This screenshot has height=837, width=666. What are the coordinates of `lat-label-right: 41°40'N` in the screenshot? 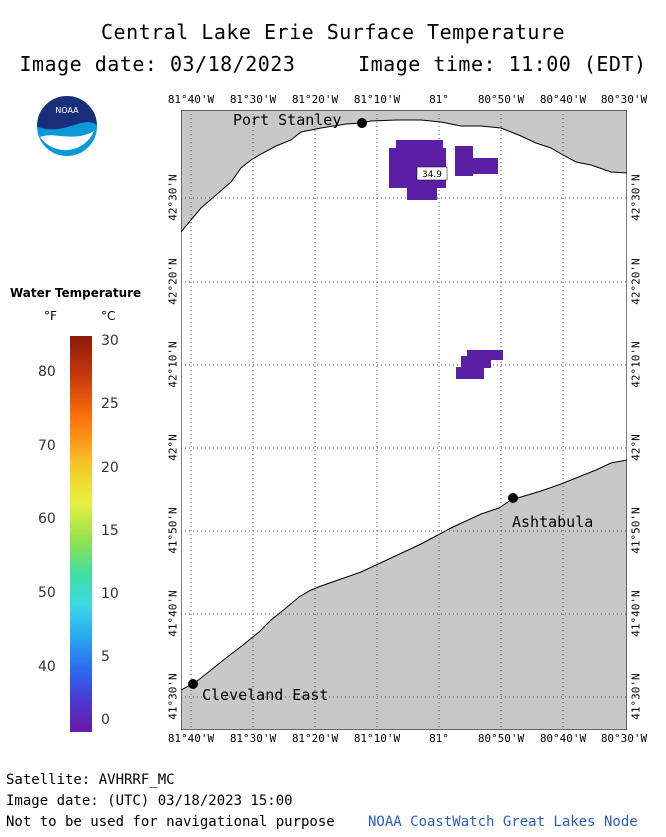 It's located at (636, 613).